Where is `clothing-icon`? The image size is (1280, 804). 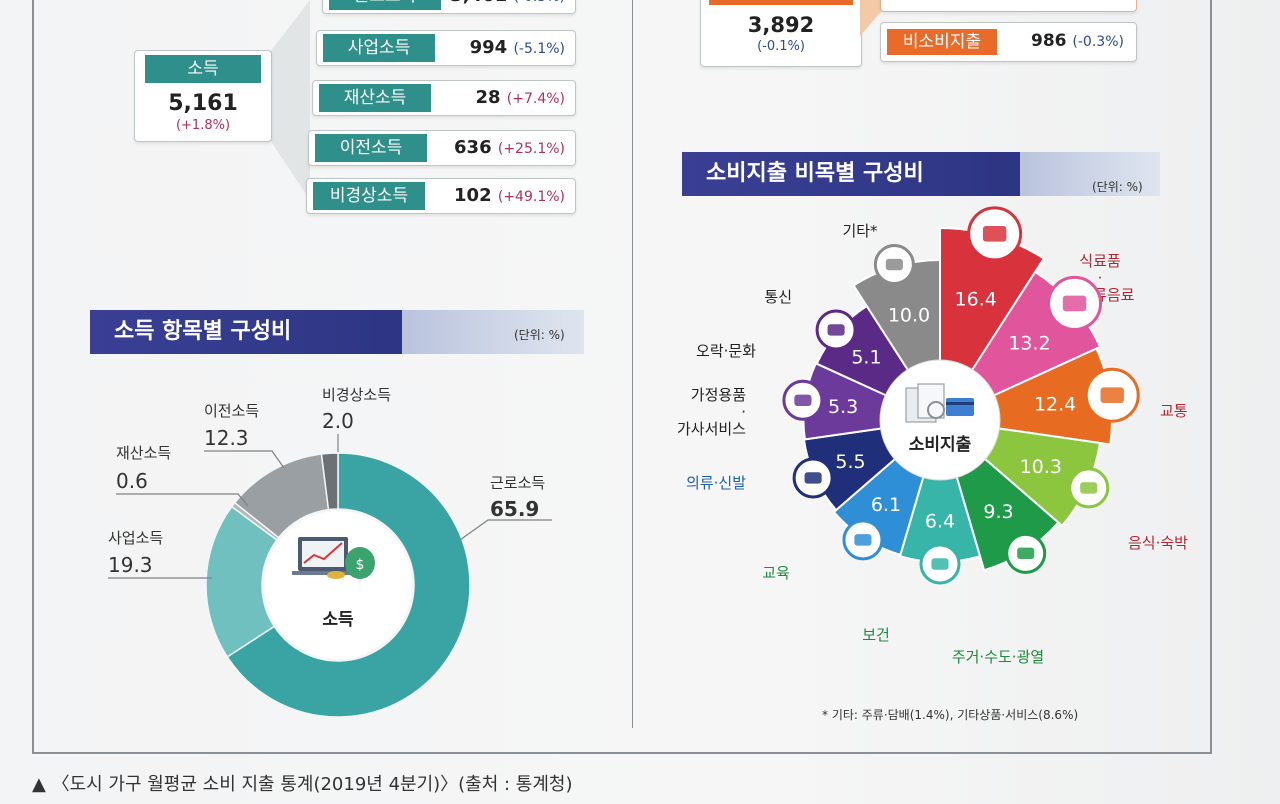
clothing-icon is located at coordinates (863, 540).